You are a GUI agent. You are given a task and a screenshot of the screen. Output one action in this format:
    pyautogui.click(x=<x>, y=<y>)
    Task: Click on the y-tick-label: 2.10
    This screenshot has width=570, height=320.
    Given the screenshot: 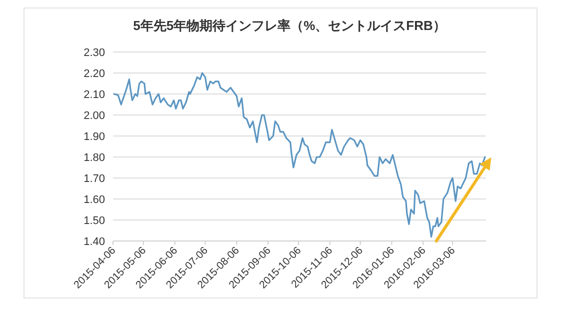 What is the action you would take?
    pyautogui.click(x=94, y=95)
    